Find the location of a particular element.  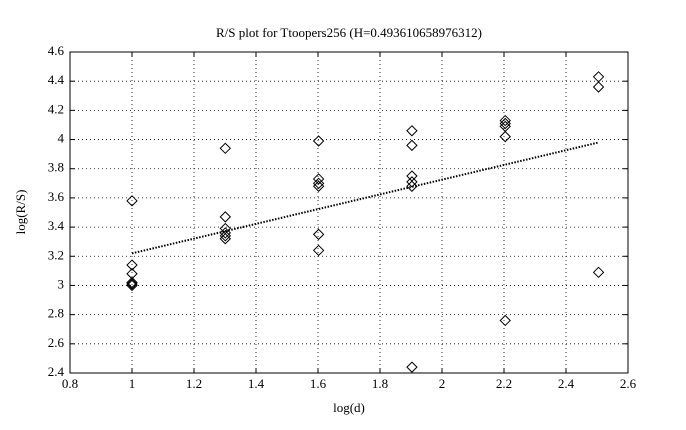

y-tick-label: 3.2 is located at coordinates (56, 254).